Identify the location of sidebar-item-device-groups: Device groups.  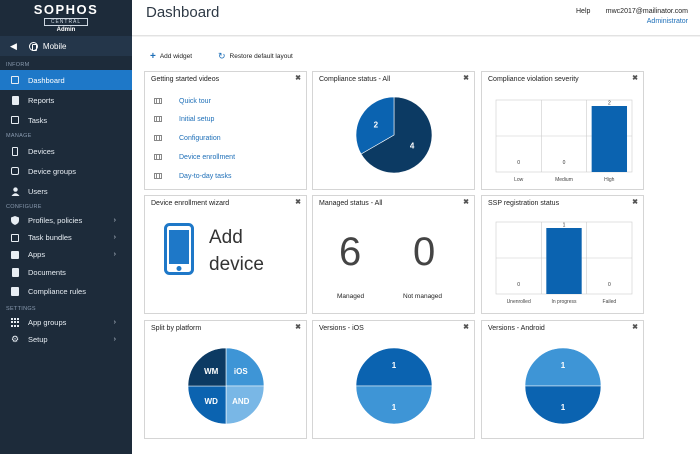
(66, 171).